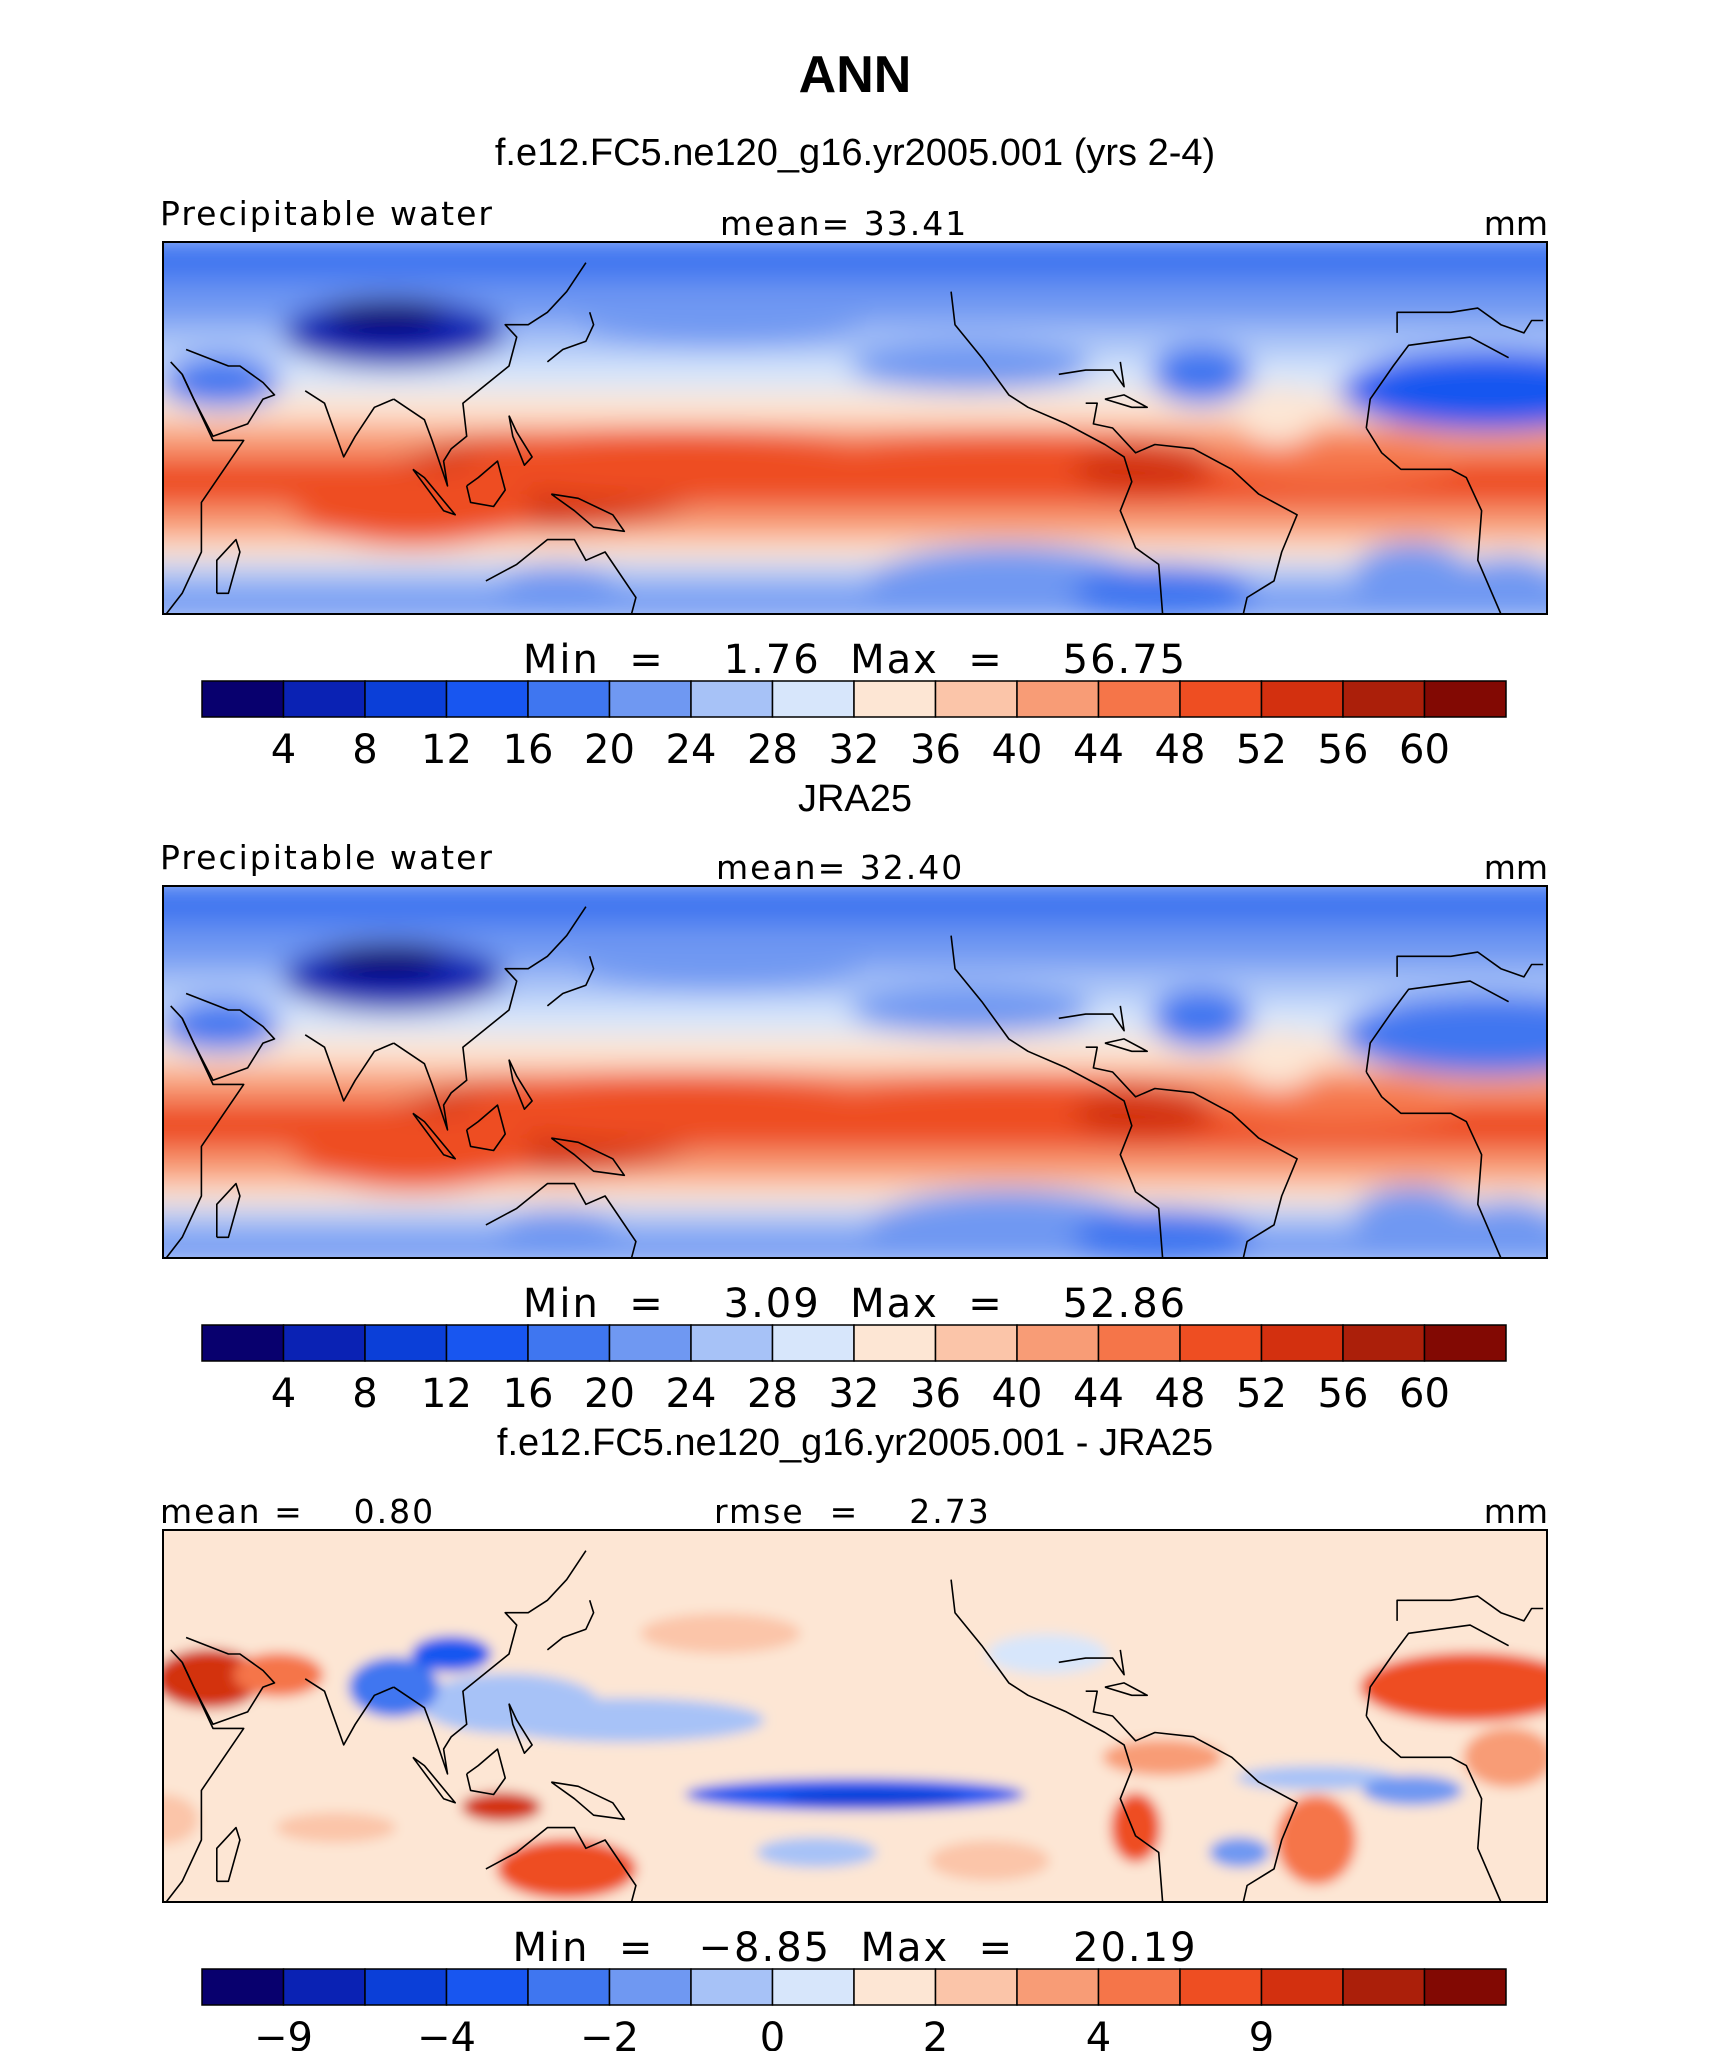 This screenshot has height=2051, width=1710. I want to click on panel-3-map, so click(855, 1716).